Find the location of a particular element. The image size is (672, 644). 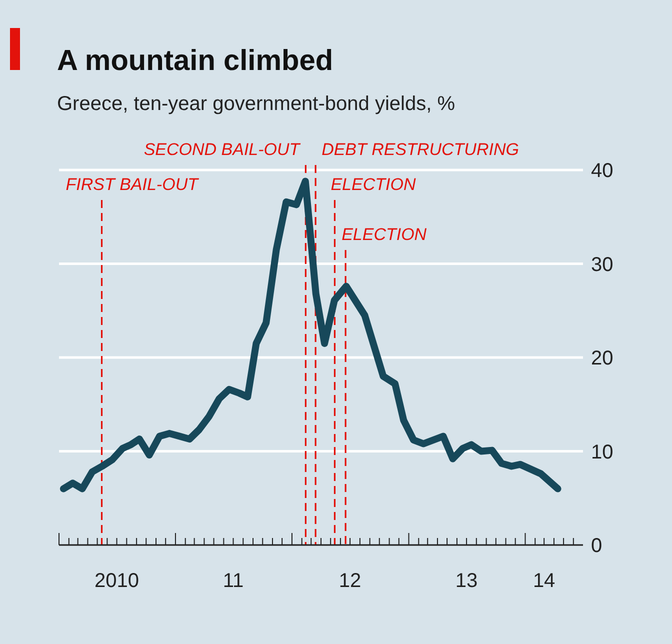

ref-line-label: DEBT RESTRUCTURING is located at coordinates (420, 149).